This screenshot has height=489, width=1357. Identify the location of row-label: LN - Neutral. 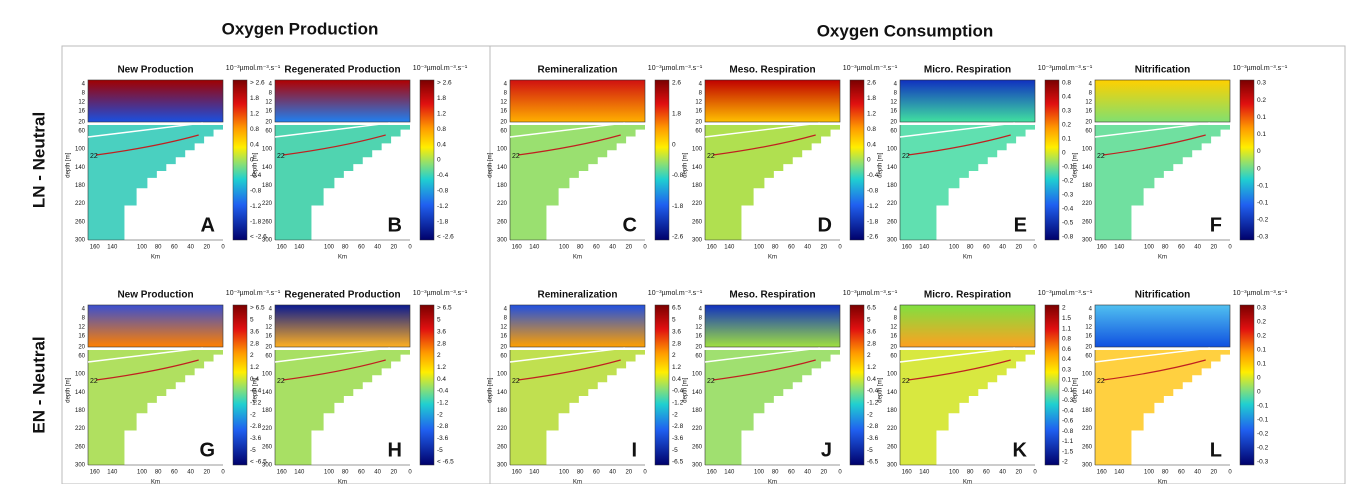
(38, 160).